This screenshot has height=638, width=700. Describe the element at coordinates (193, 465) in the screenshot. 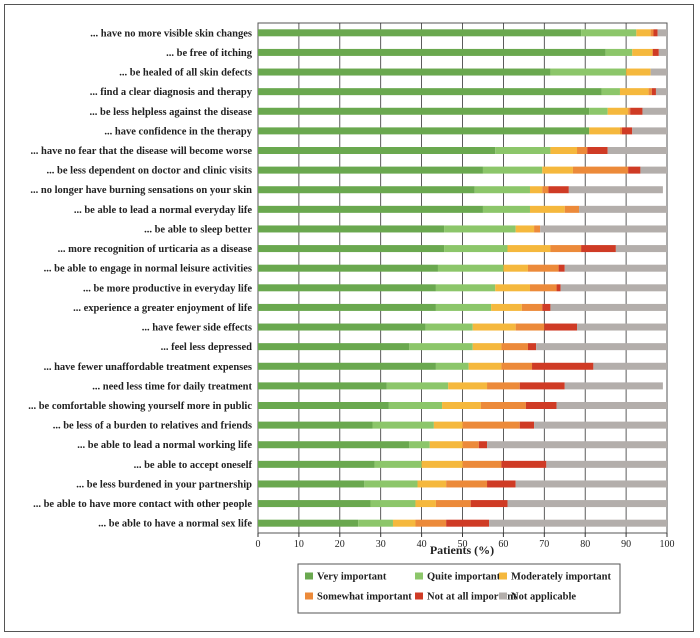

I see `category-label: ... be able to accept oneself` at that location.